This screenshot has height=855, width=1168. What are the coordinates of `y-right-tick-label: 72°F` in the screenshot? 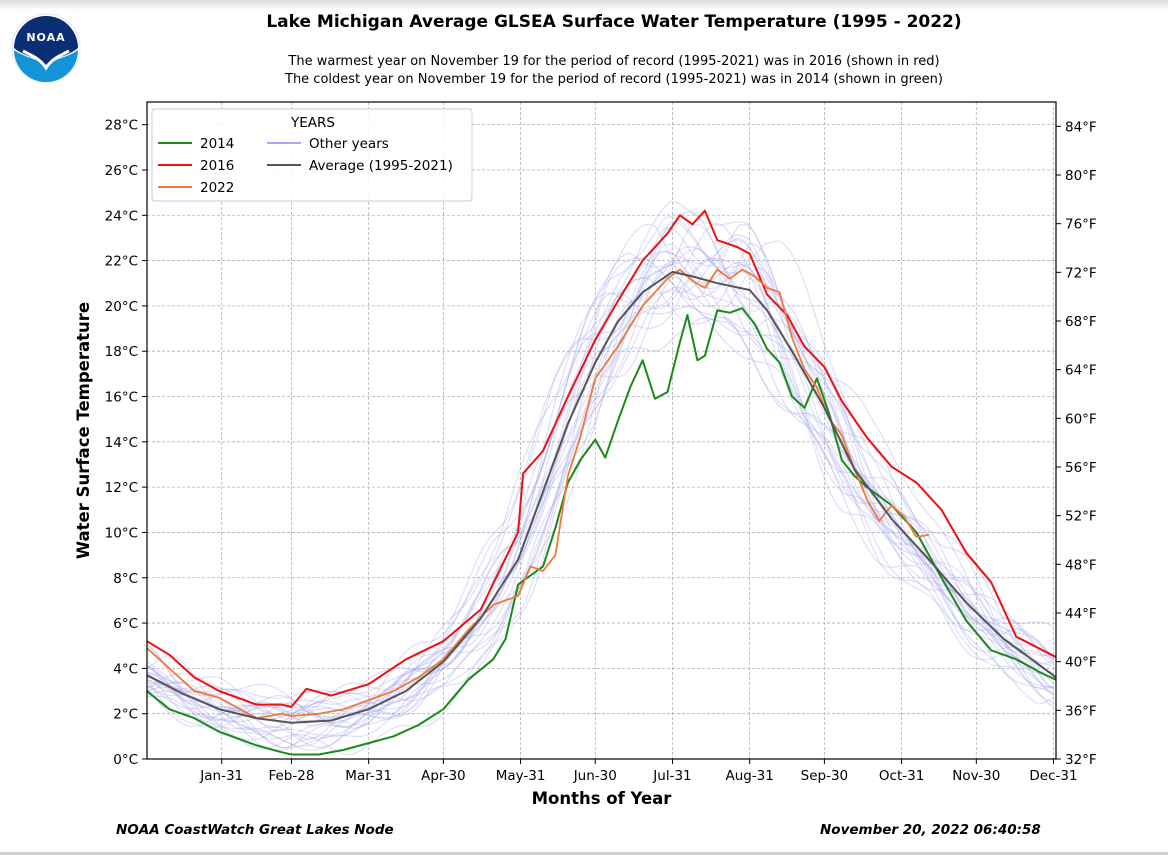 It's located at (1081, 273).